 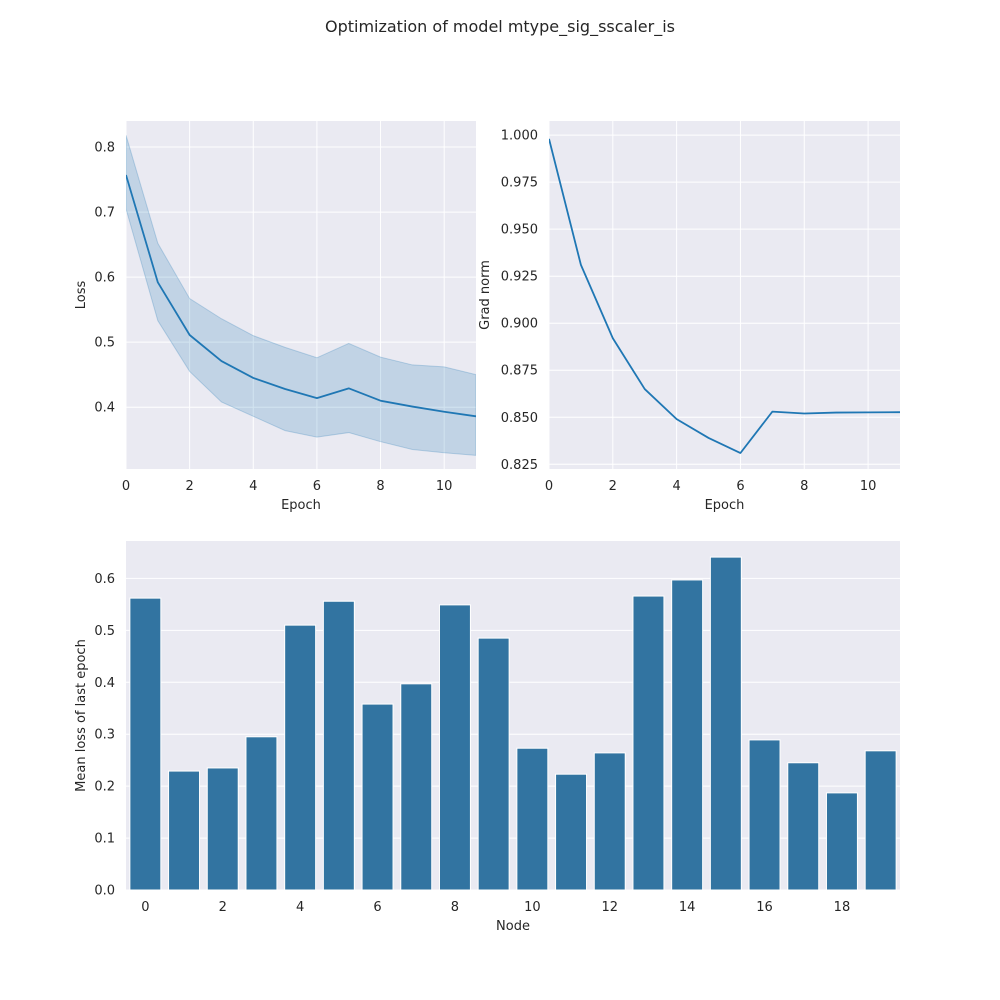 What do you see at coordinates (519, 277) in the screenshot?
I see `y-tick-label: 0.925` at bounding box center [519, 277].